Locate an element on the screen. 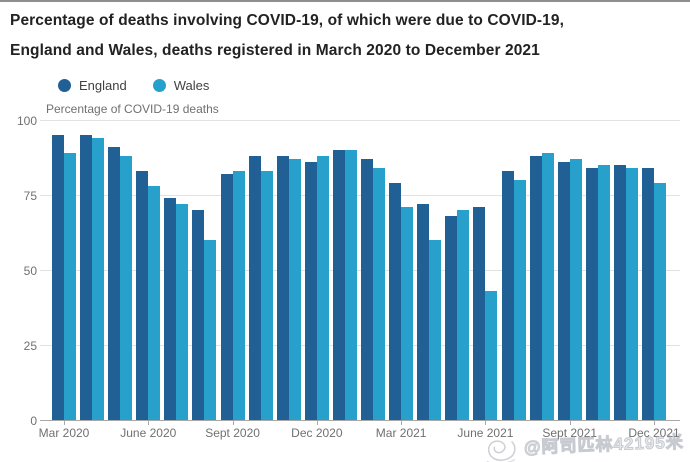 Image resolution: width=690 pixels, height=462 pixels. bar-england-july-2020 is located at coordinates (170, 309).